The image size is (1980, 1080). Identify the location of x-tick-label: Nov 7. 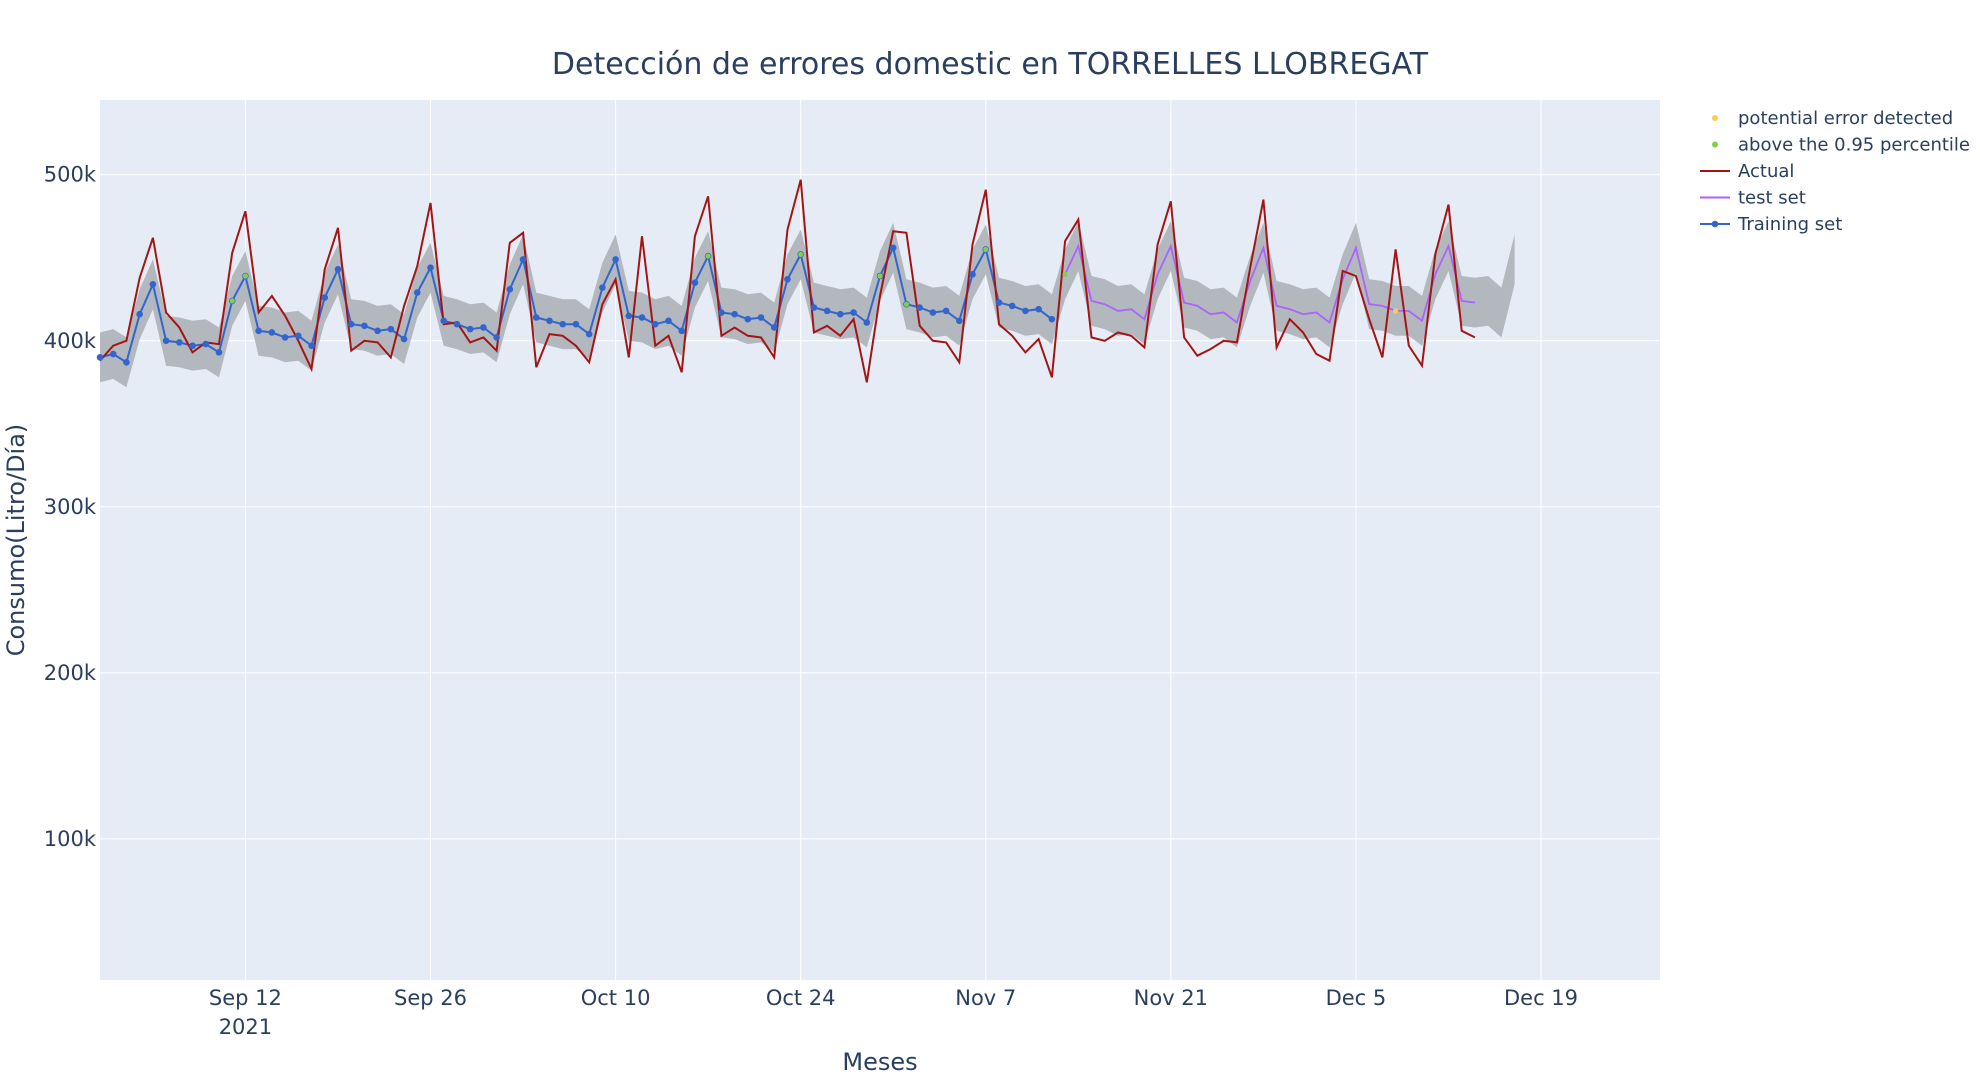
(985, 998).